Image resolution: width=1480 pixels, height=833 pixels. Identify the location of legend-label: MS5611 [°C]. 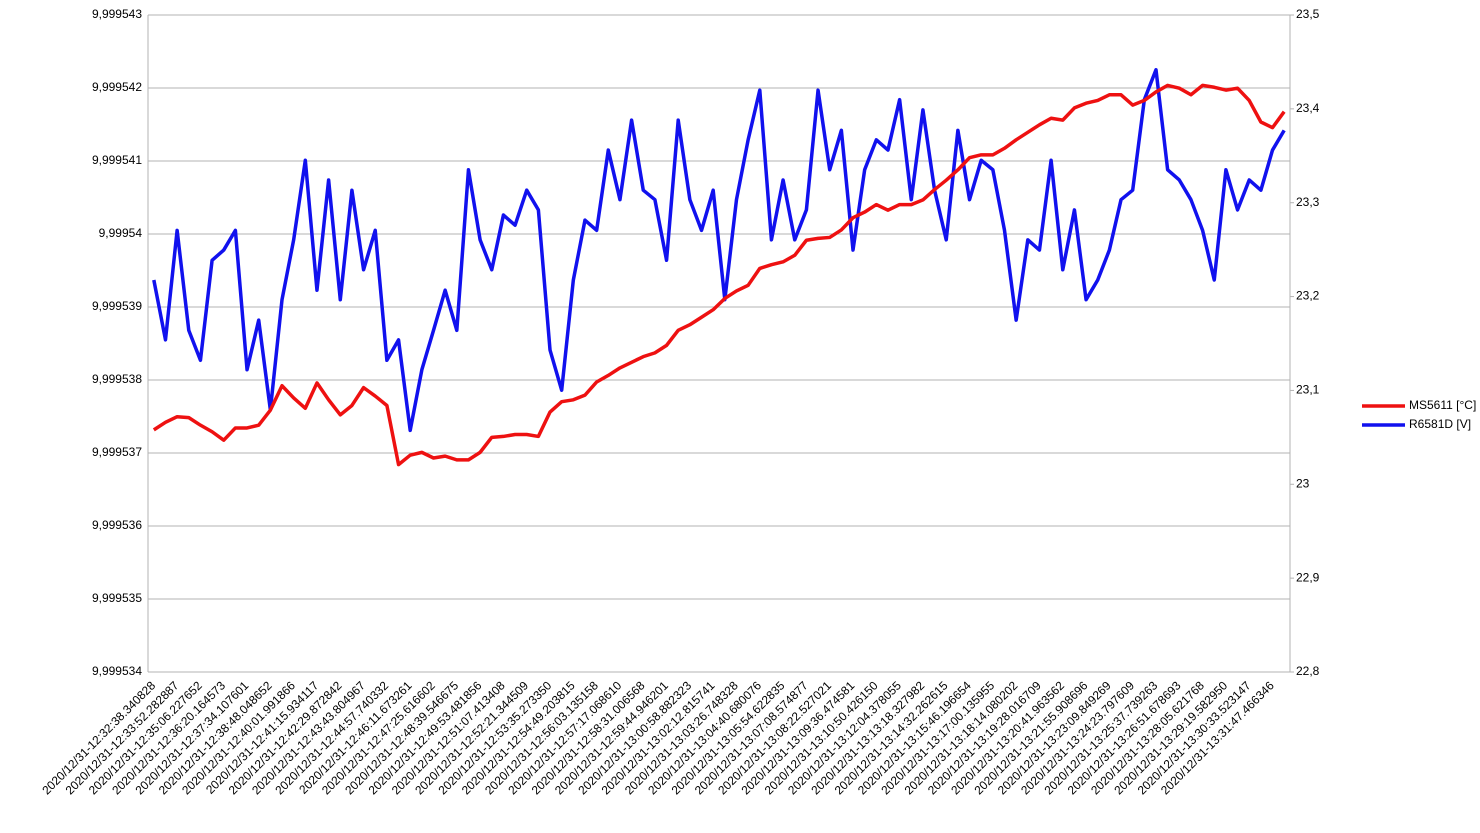
(1442, 405).